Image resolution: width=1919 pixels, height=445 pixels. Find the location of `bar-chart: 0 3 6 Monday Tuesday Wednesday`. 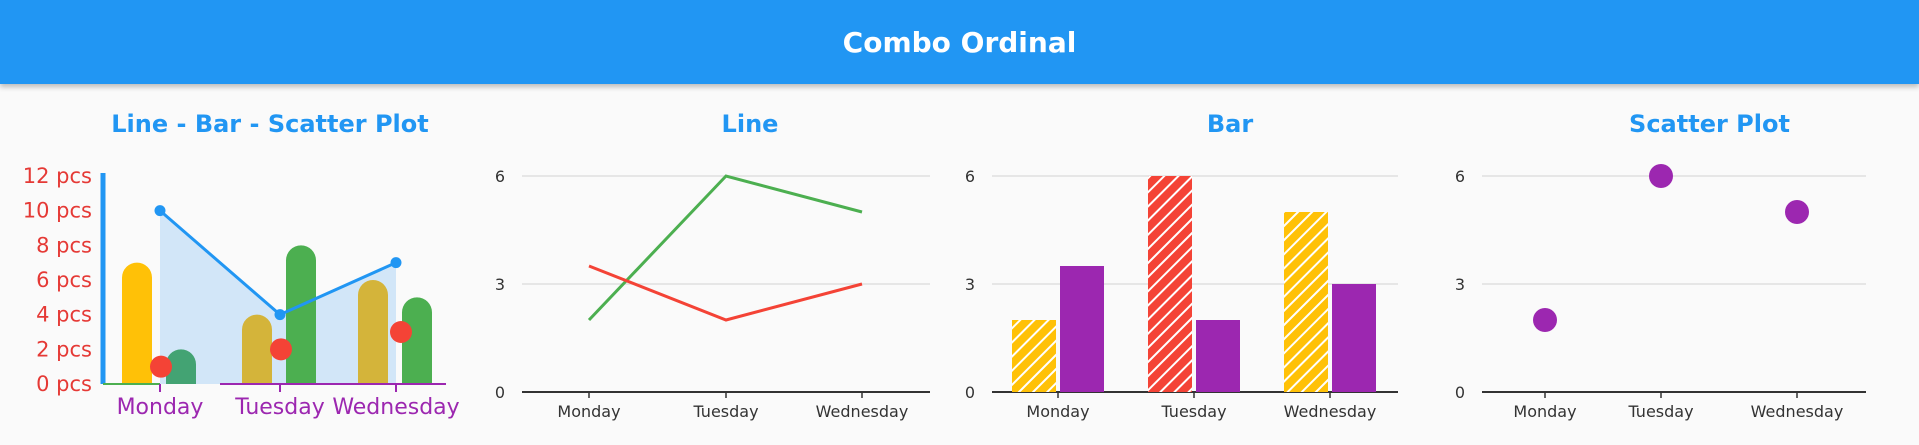

bar-chart: 0 3 6 Monday Tuesday Wednesday is located at coordinates (1181, 294).